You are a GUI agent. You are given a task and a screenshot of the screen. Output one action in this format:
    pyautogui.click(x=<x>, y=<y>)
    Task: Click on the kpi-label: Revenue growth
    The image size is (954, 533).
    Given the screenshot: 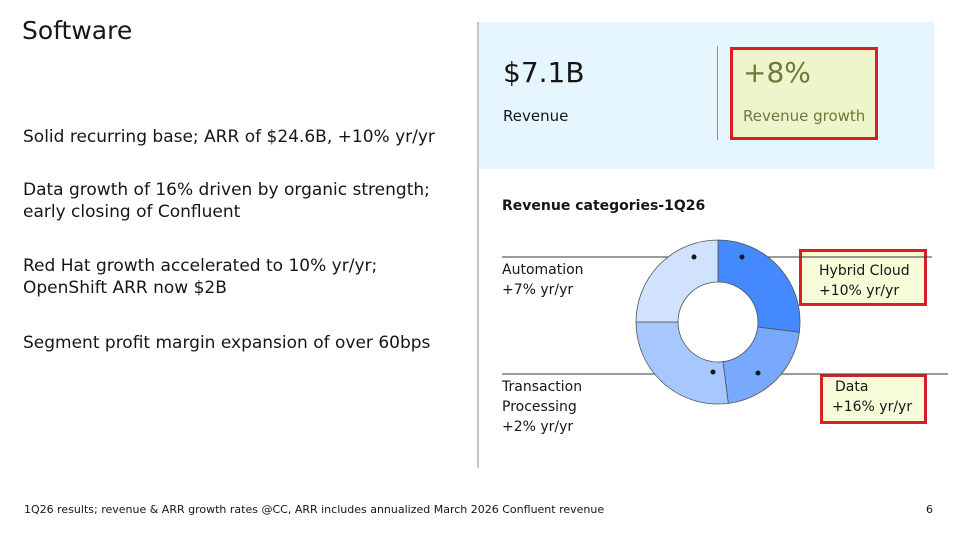 What is the action you would take?
    pyautogui.click(x=804, y=116)
    